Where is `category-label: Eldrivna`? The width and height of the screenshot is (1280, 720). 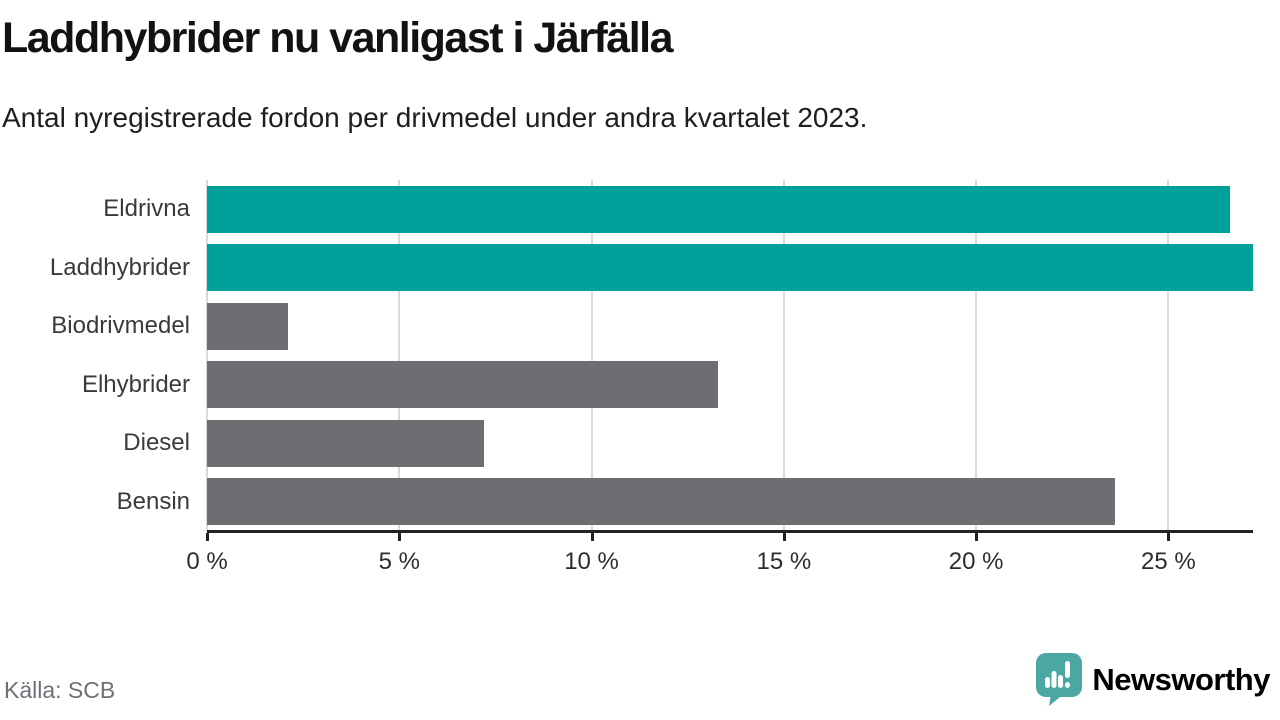
category-label: Eldrivna is located at coordinates (146, 208).